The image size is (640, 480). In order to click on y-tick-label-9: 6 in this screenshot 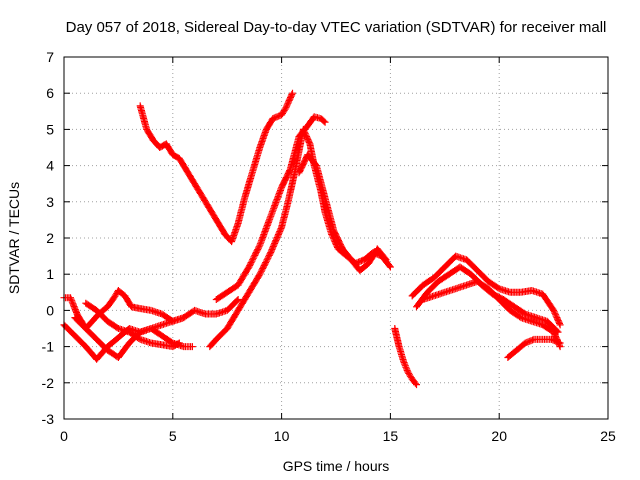, I will do `click(50, 93)`.